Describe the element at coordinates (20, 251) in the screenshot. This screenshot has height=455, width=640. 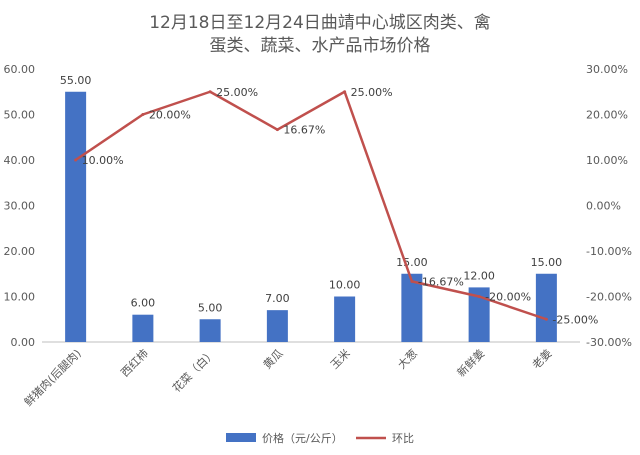
I see `left-axis-tick-label: 20.00` at that location.